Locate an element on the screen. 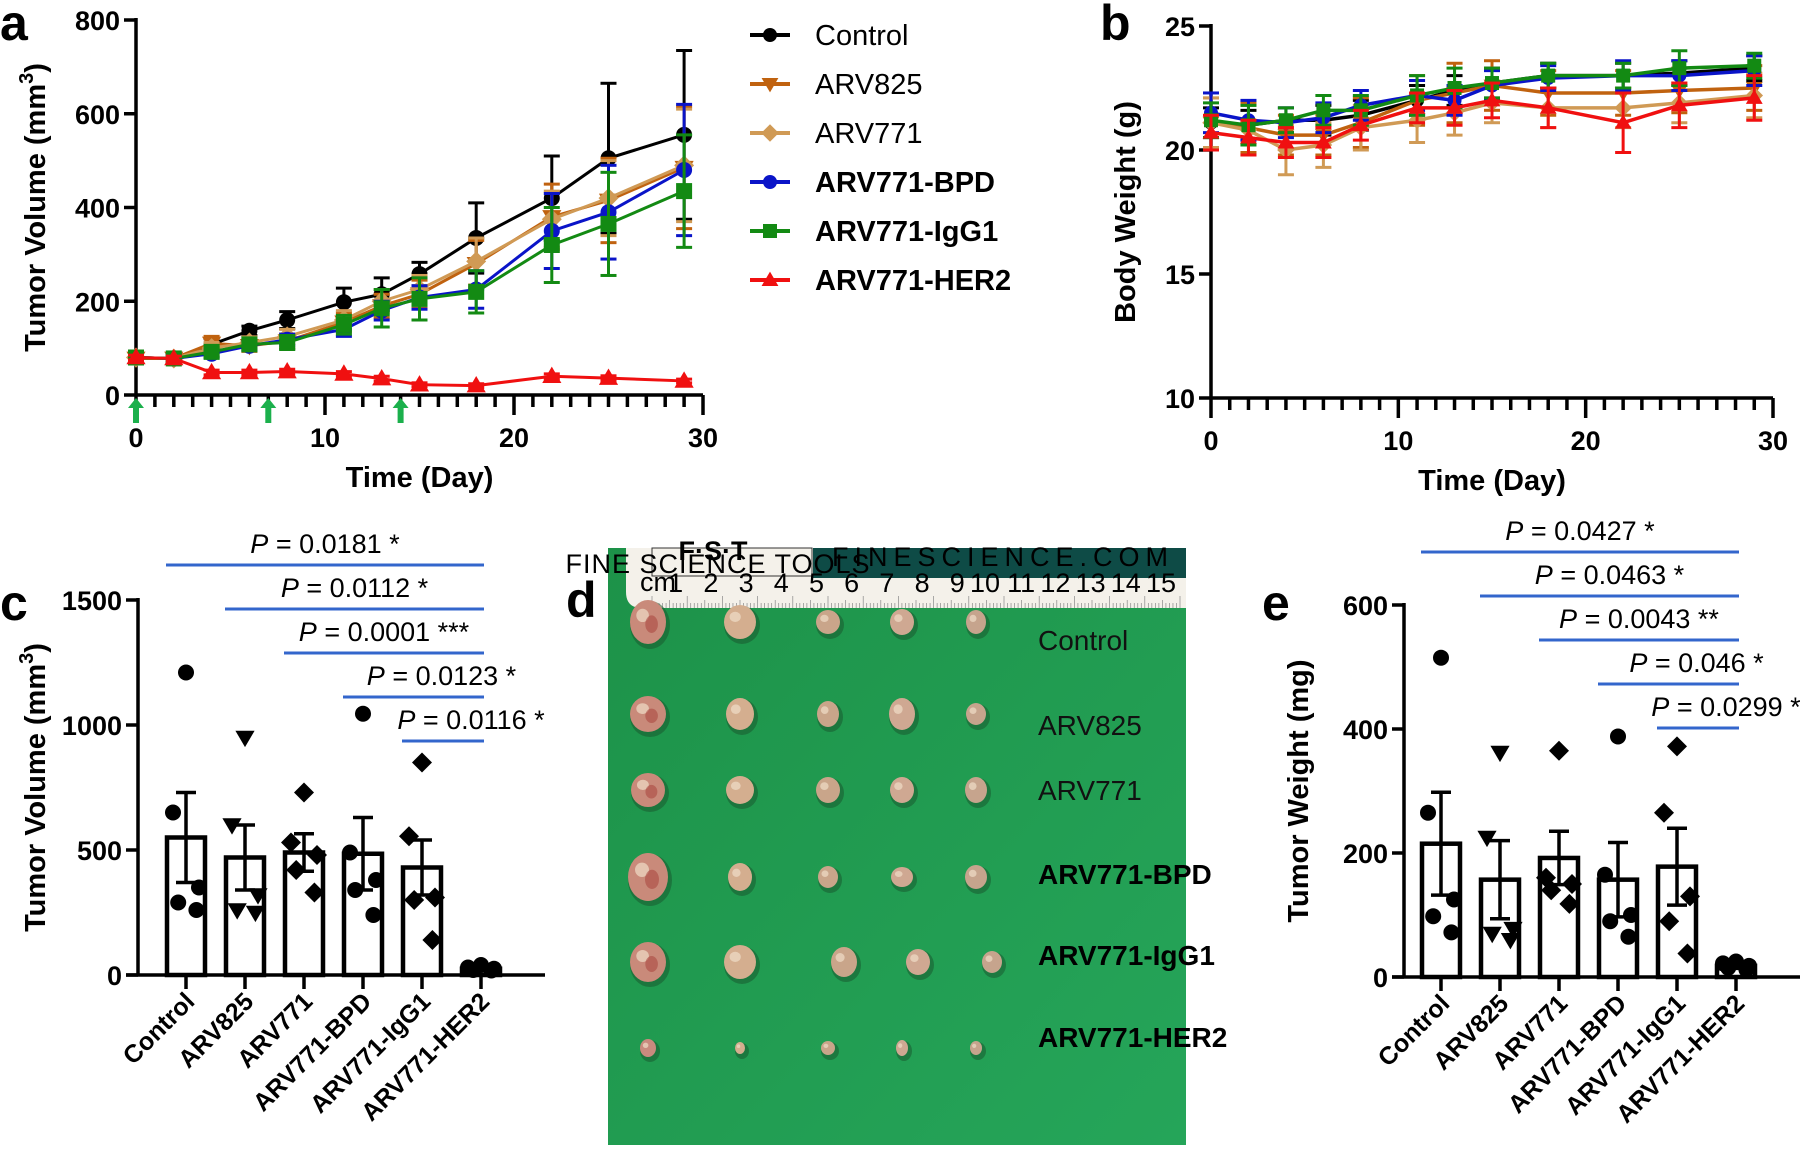 The width and height of the screenshot is (1800, 1160). bar-group-arv771-her2 is located at coordinates (1736, 966).